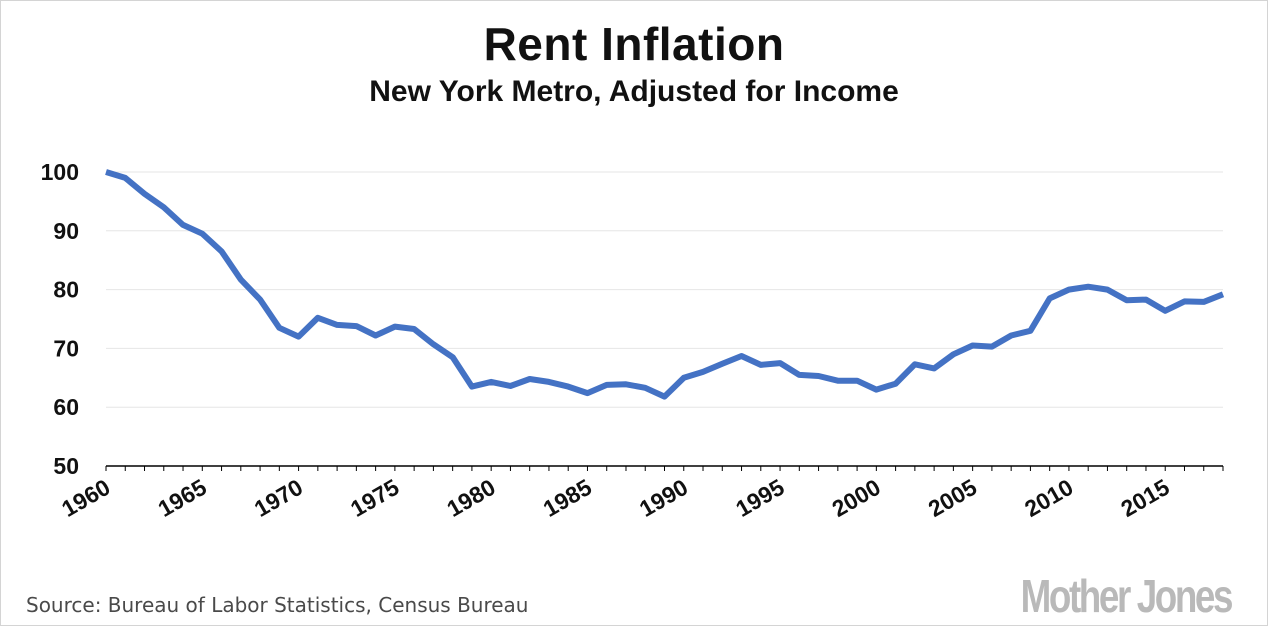  I want to click on y-axis-ticks: 50 60 70 80 90 100, so click(60, 319).